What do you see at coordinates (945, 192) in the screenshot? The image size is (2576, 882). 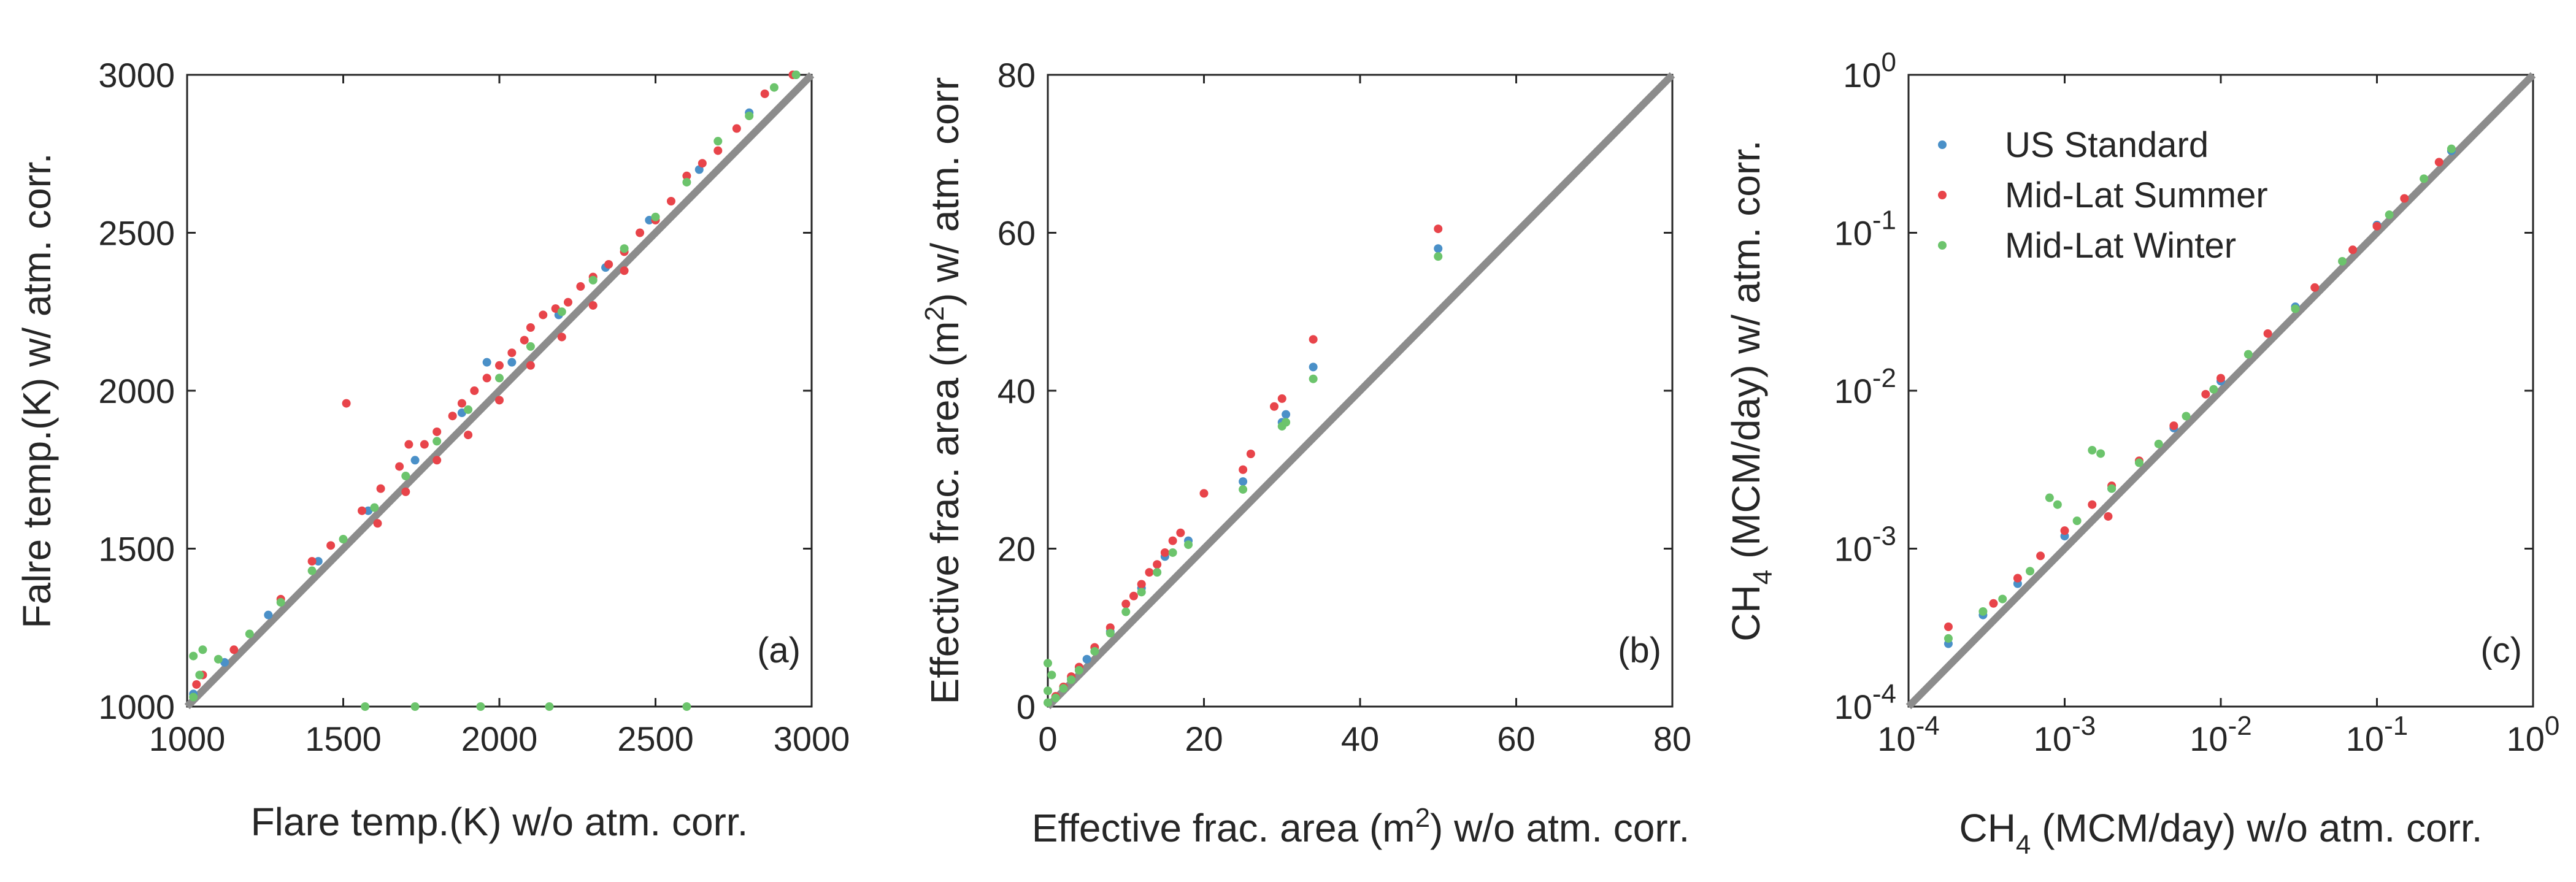 I see `panel-b-ylabel-part2: ) w/ atm. corr` at bounding box center [945, 192].